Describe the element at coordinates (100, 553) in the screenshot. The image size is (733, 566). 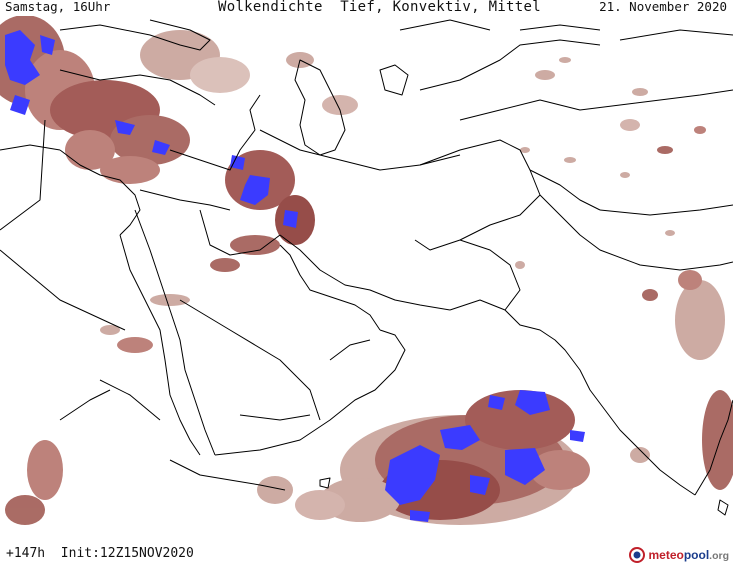
I see `forecast-info: +147h Init:12Z15NOV2020` at that location.